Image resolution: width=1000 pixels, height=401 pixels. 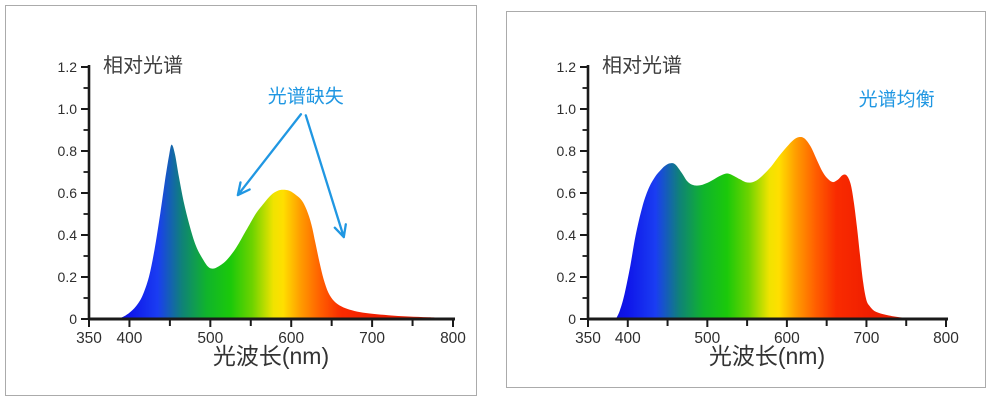 What do you see at coordinates (306, 96) in the screenshot?
I see `annotation-text: 光谱缺失` at bounding box center [306, 96].